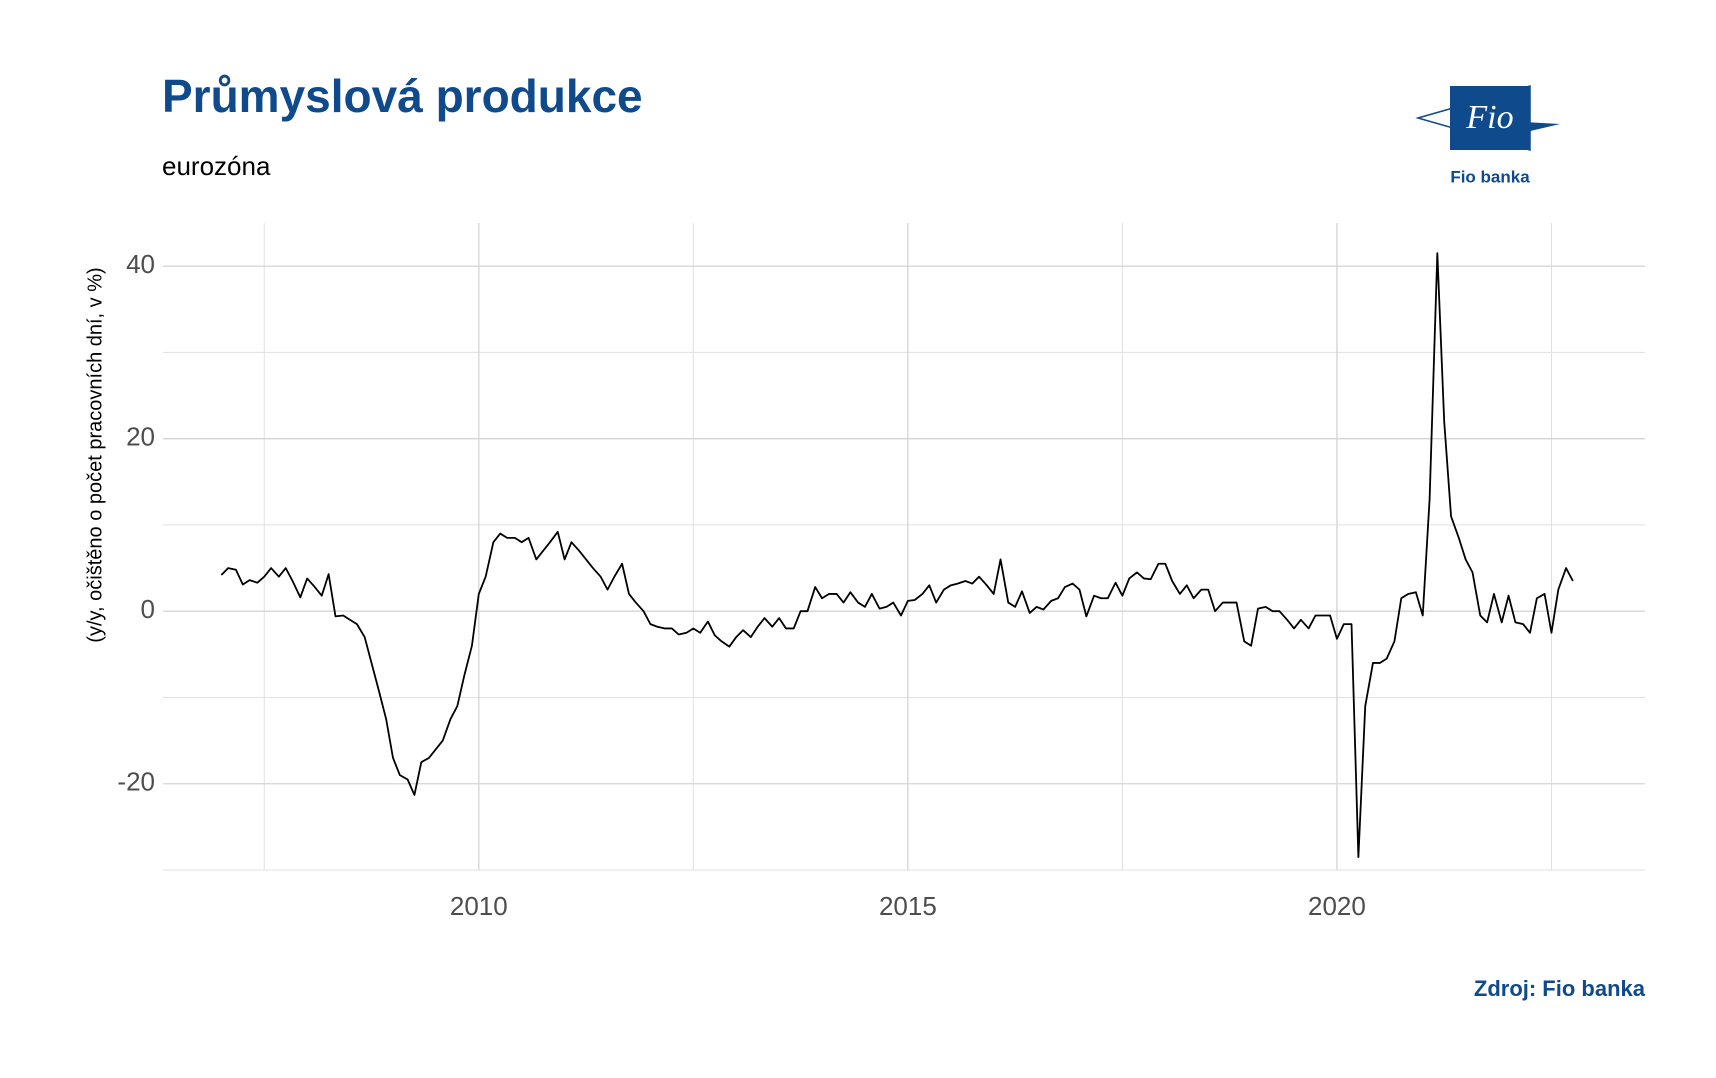 The image size is (1716, 1078). I want to click on x-tick-label: 2010, so click(479, 906).